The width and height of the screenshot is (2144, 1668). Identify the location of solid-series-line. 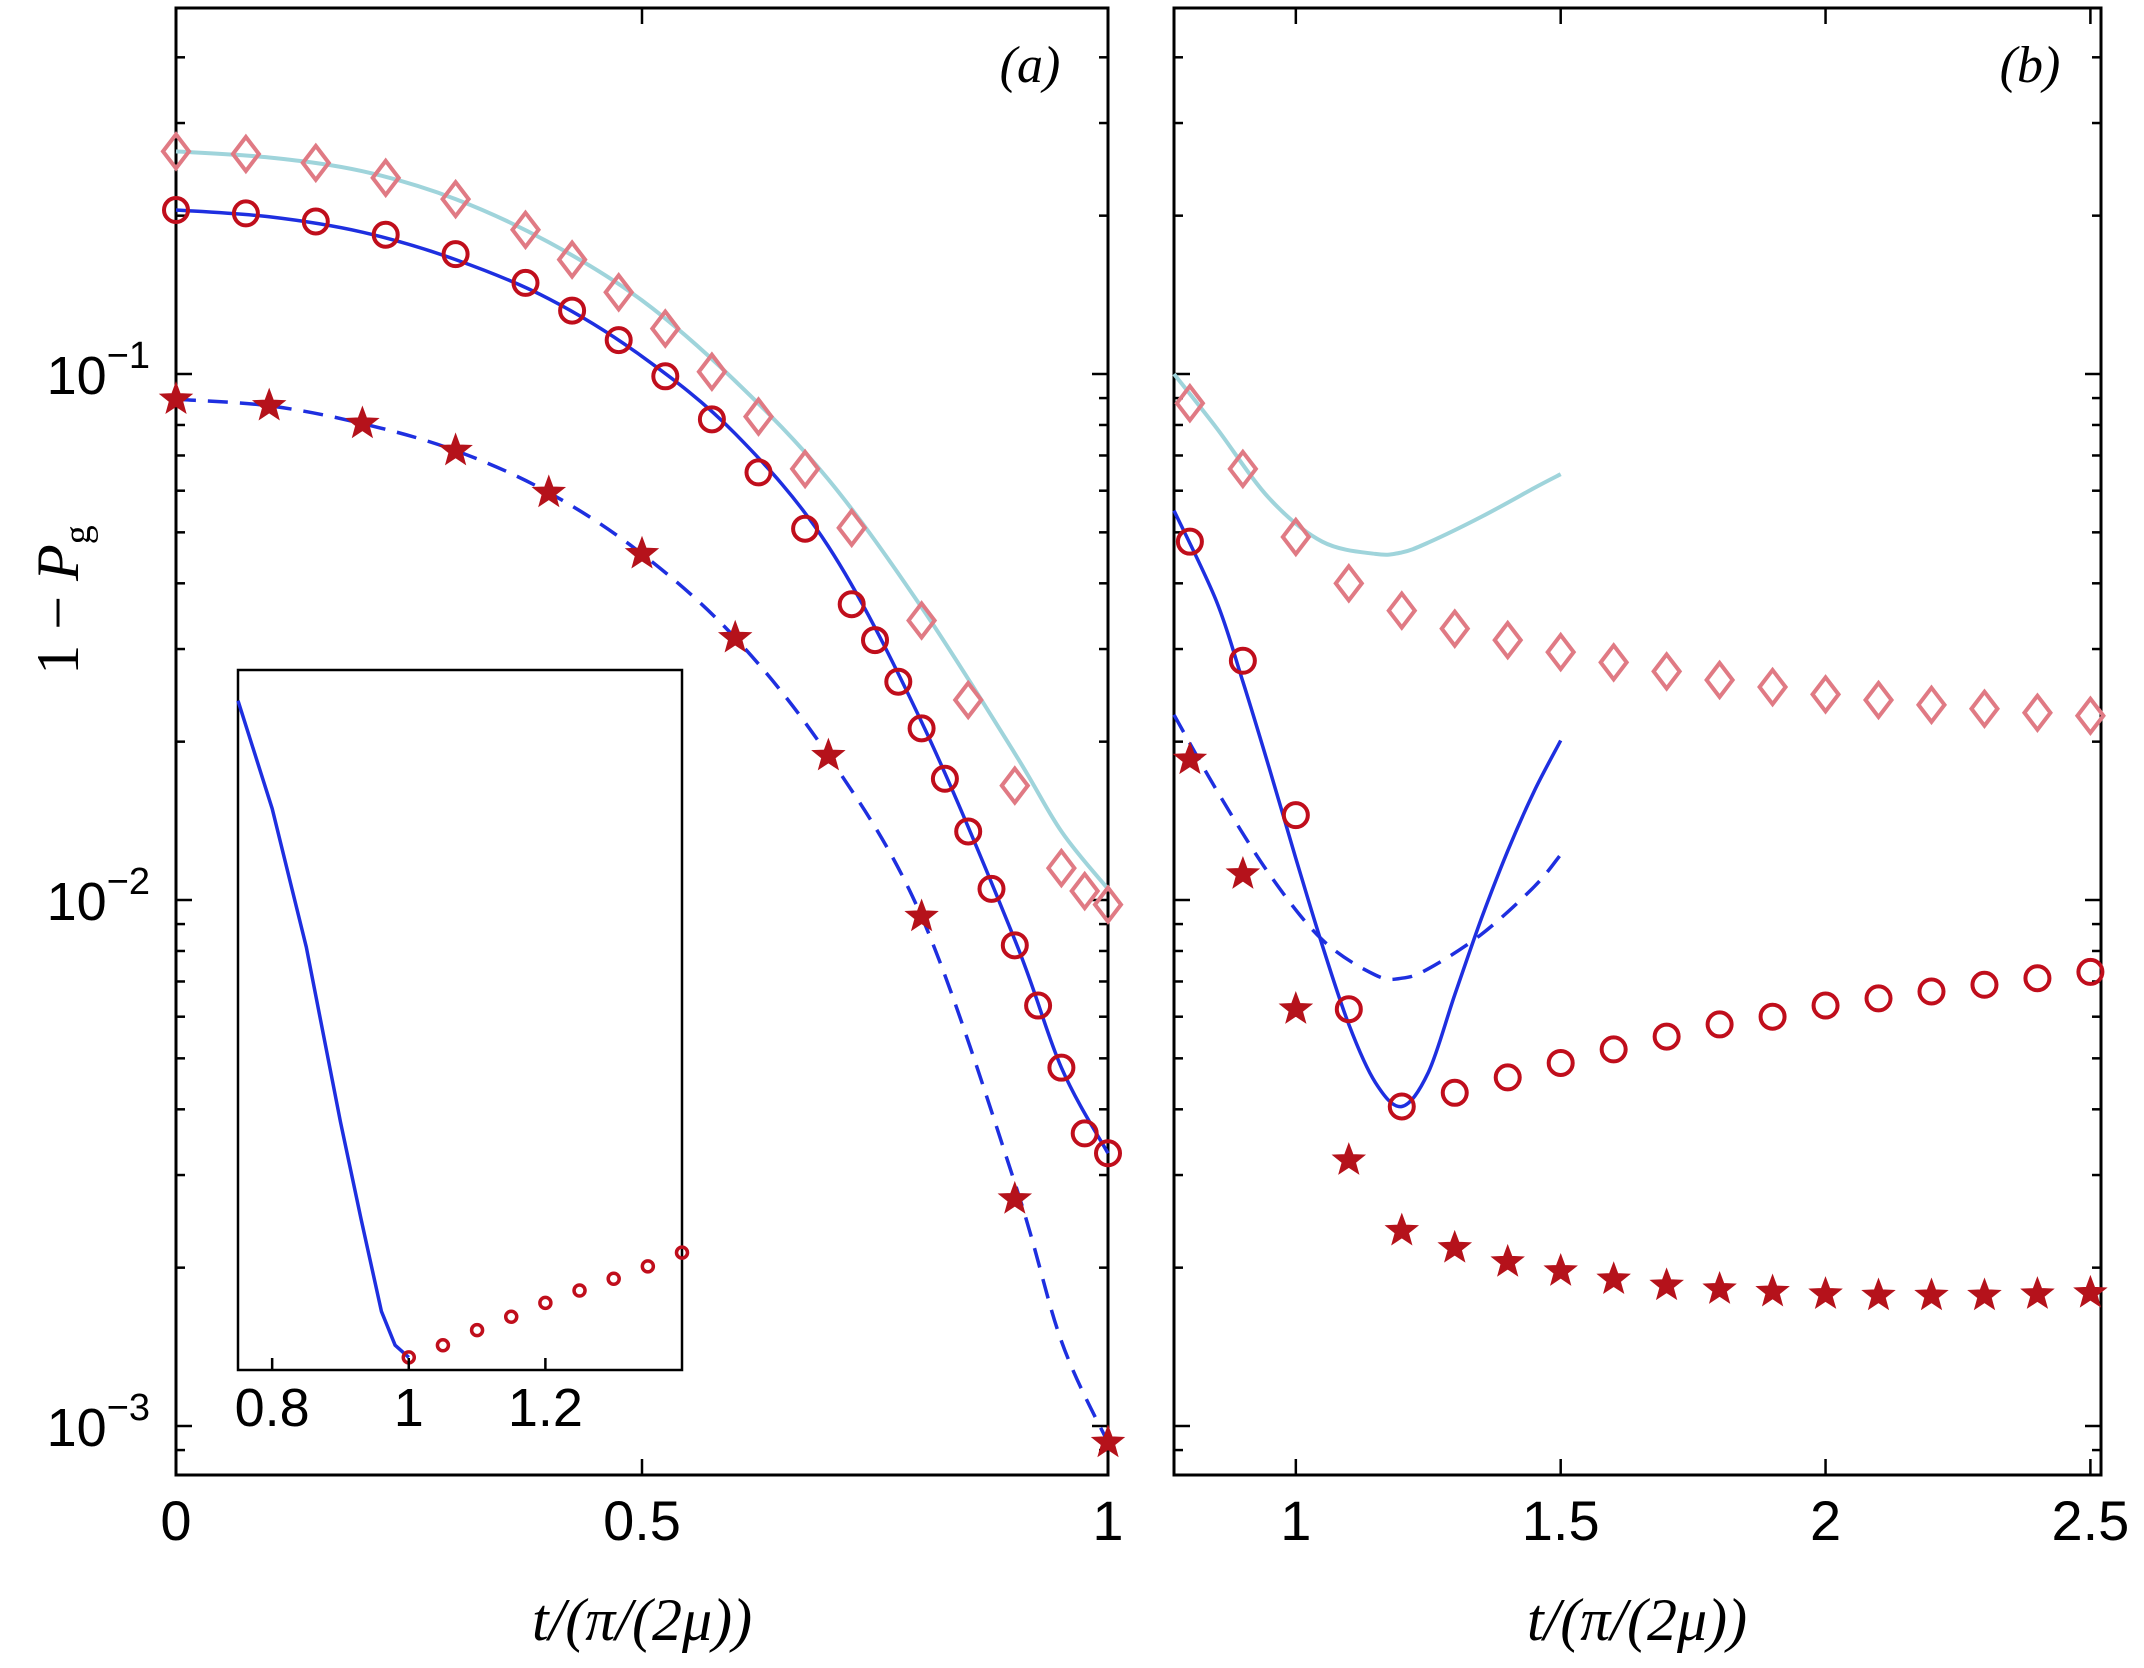
(1367, 809).